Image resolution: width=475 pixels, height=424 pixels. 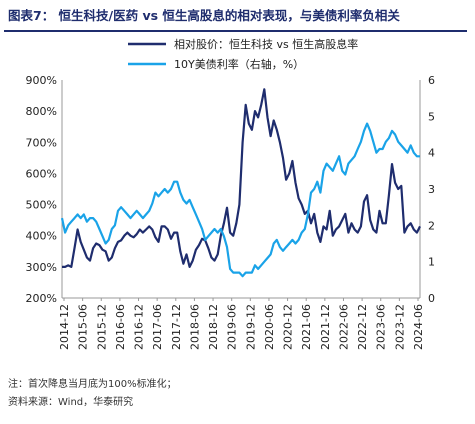 What do you see at coordinates (41, 267) in the screenshot?
I see `y-left-tick-label: 300%` at bounding box center [41, 267].